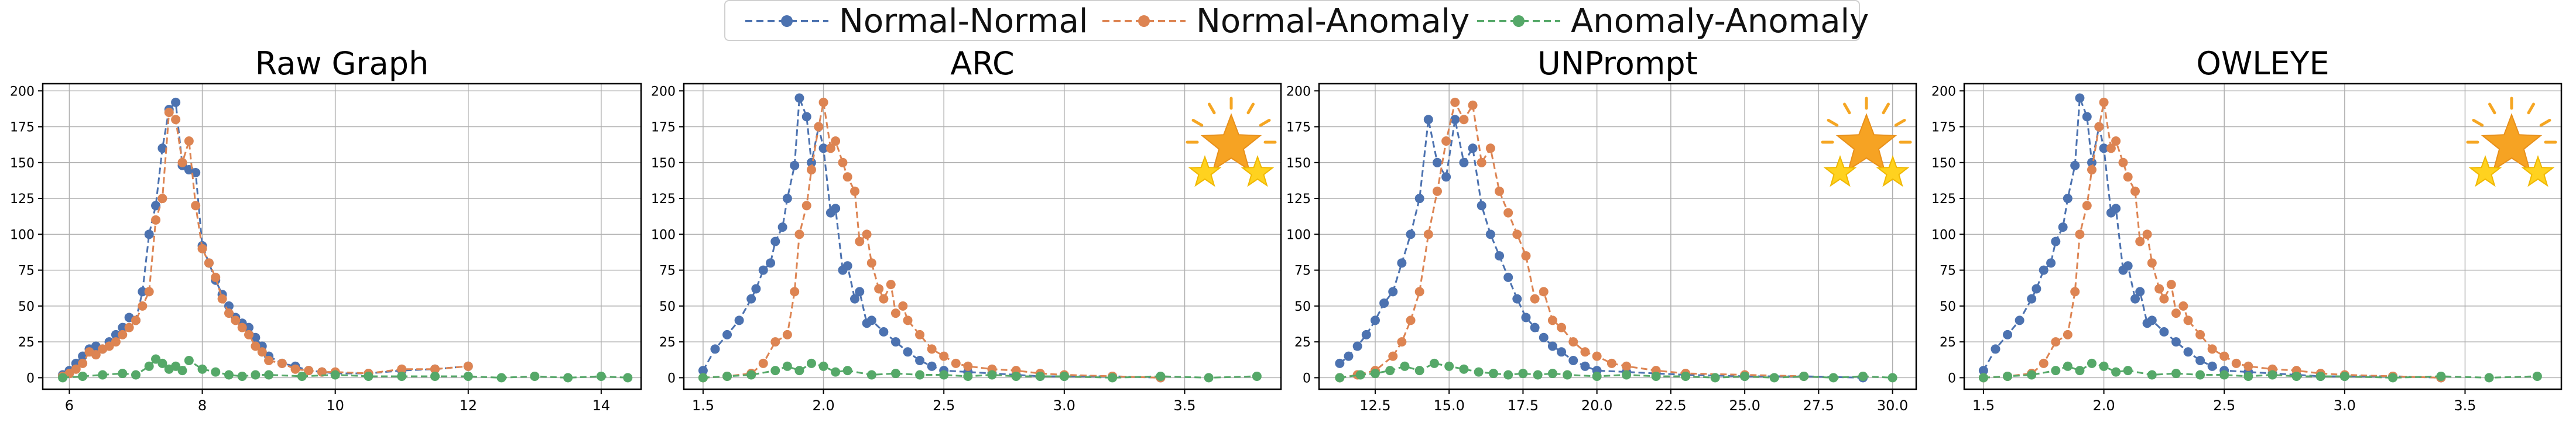 The height and width of the screenshot is (429, 2576). I want to click on series-line, so click(2211, 238).